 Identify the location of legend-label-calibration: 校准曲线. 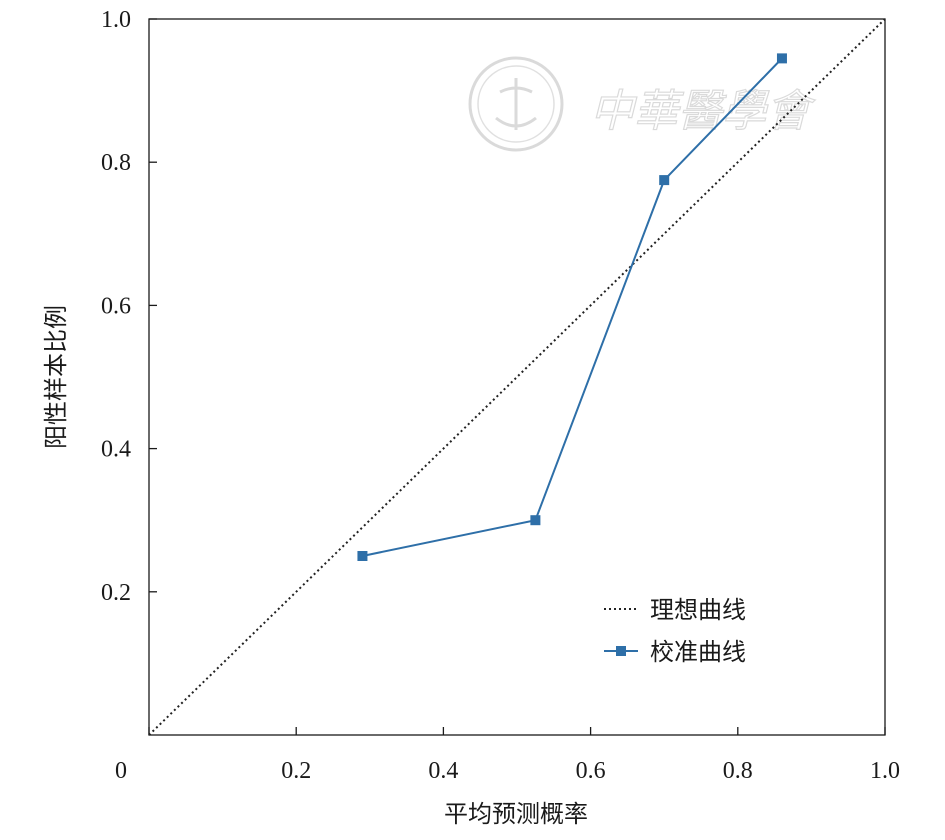
(698, 652).